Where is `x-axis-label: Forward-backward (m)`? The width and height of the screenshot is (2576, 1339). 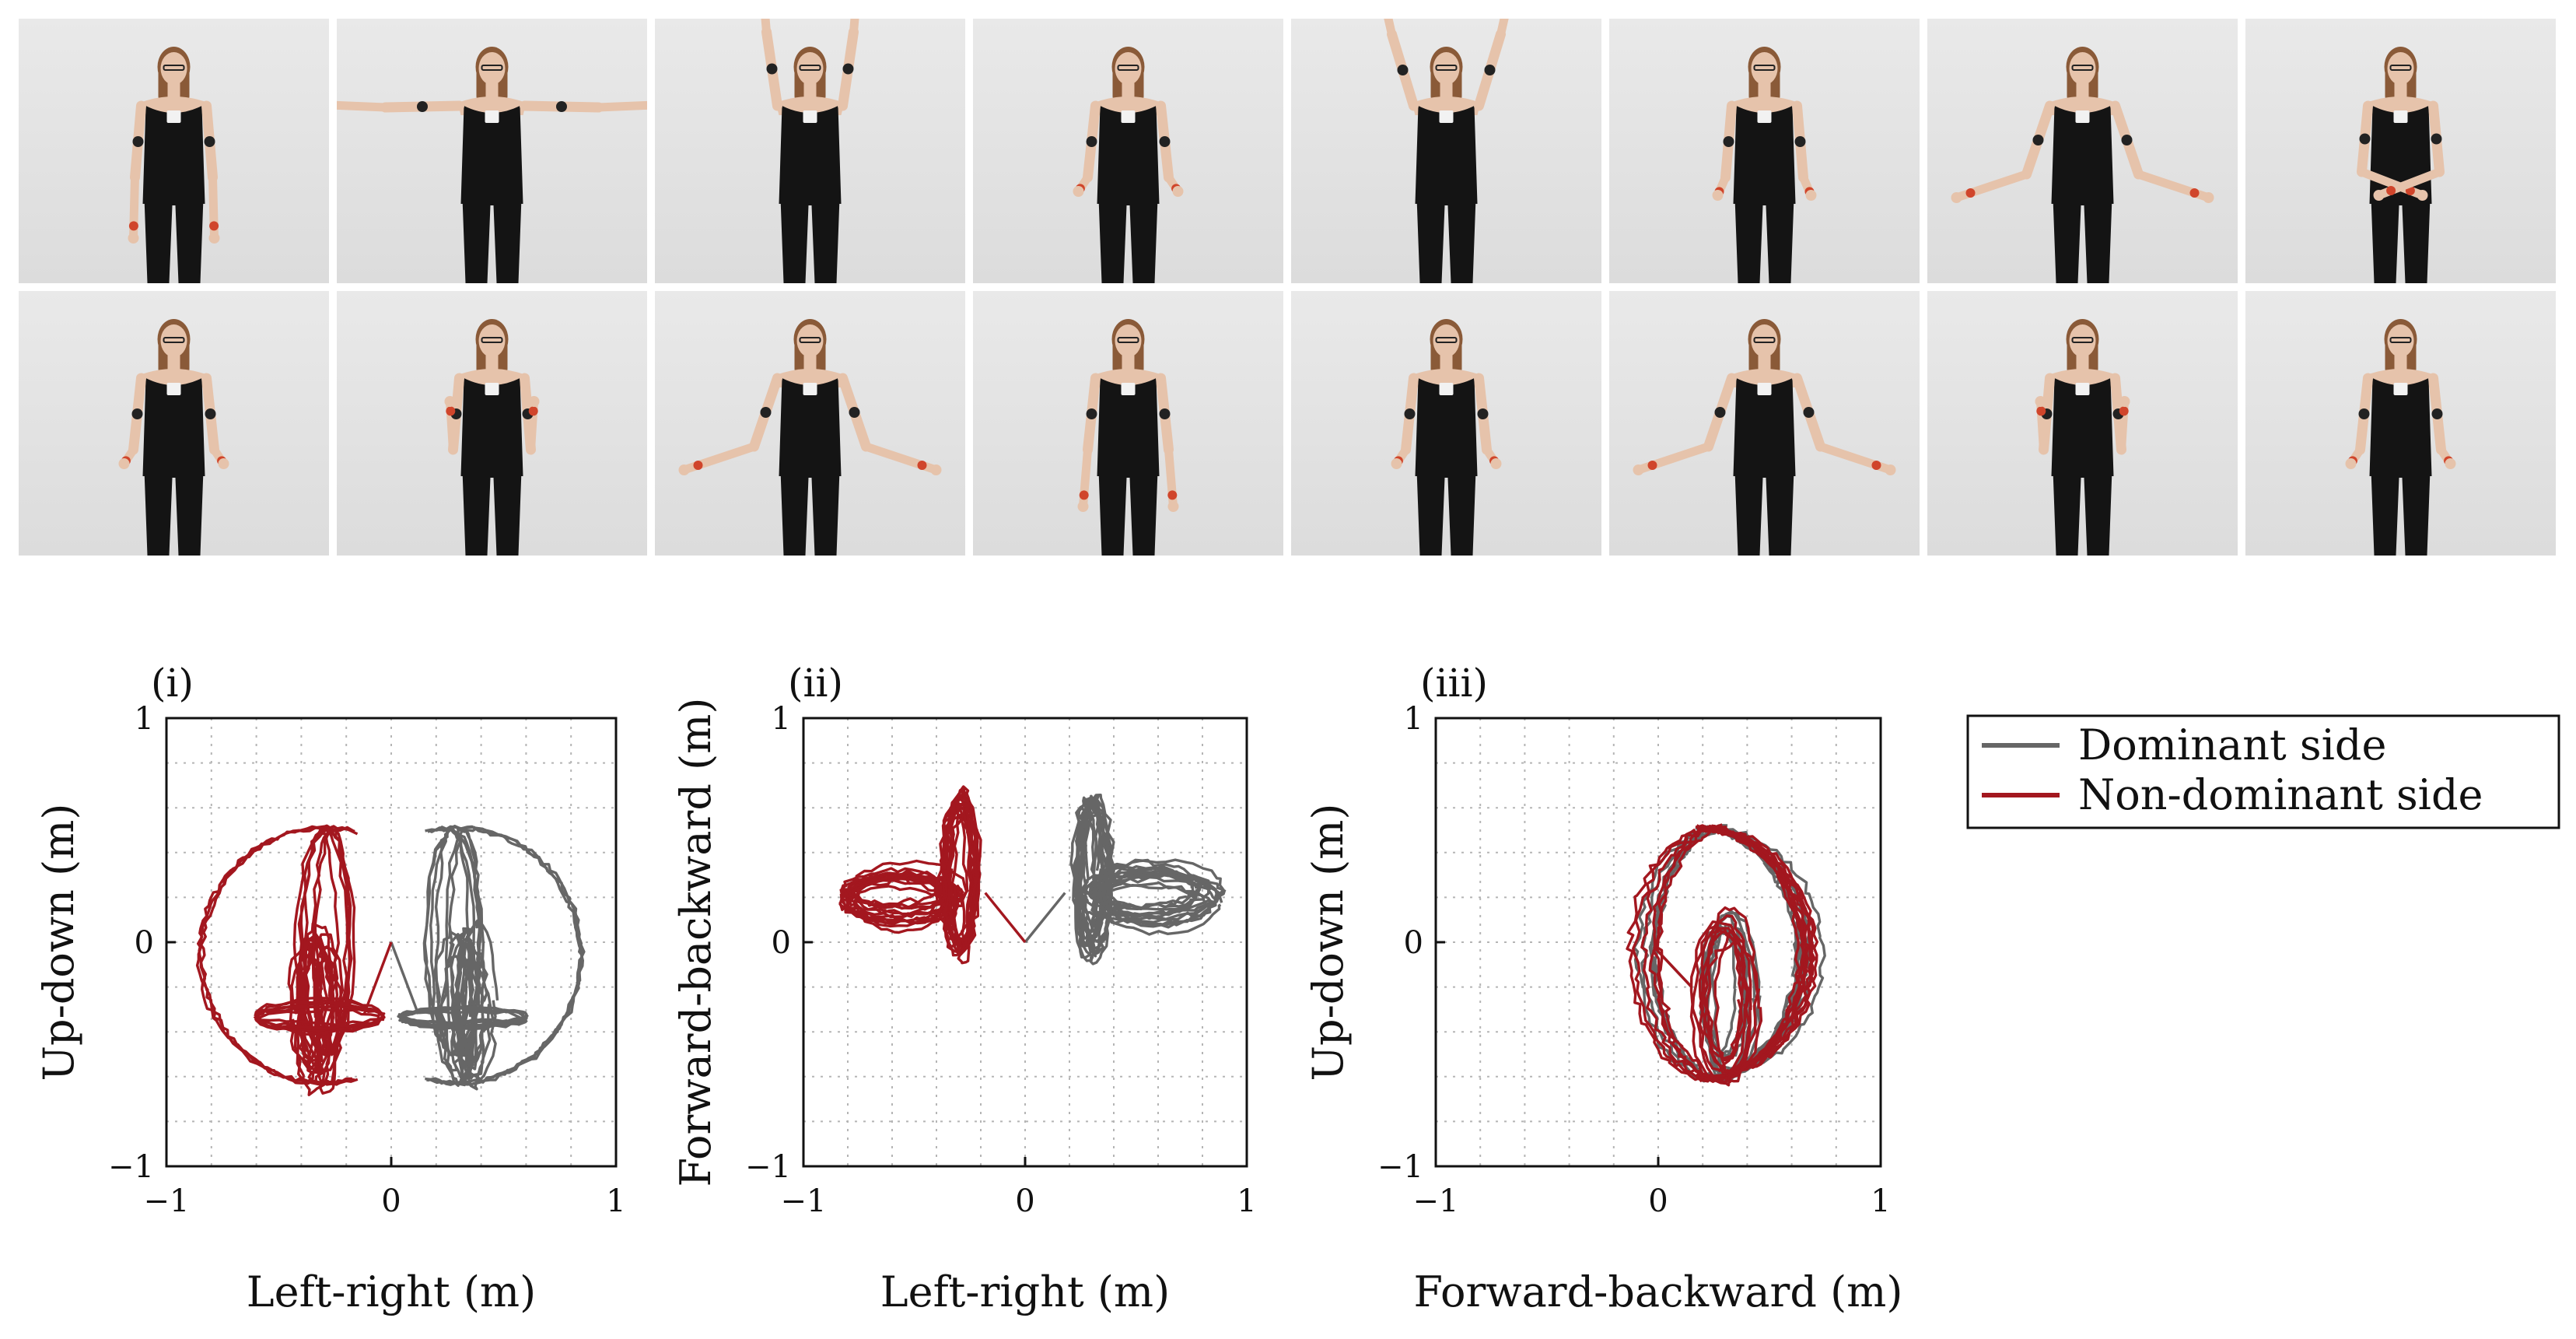
x-axis-label: Forward-backward (m) is located at coordinates (1659, 1291).